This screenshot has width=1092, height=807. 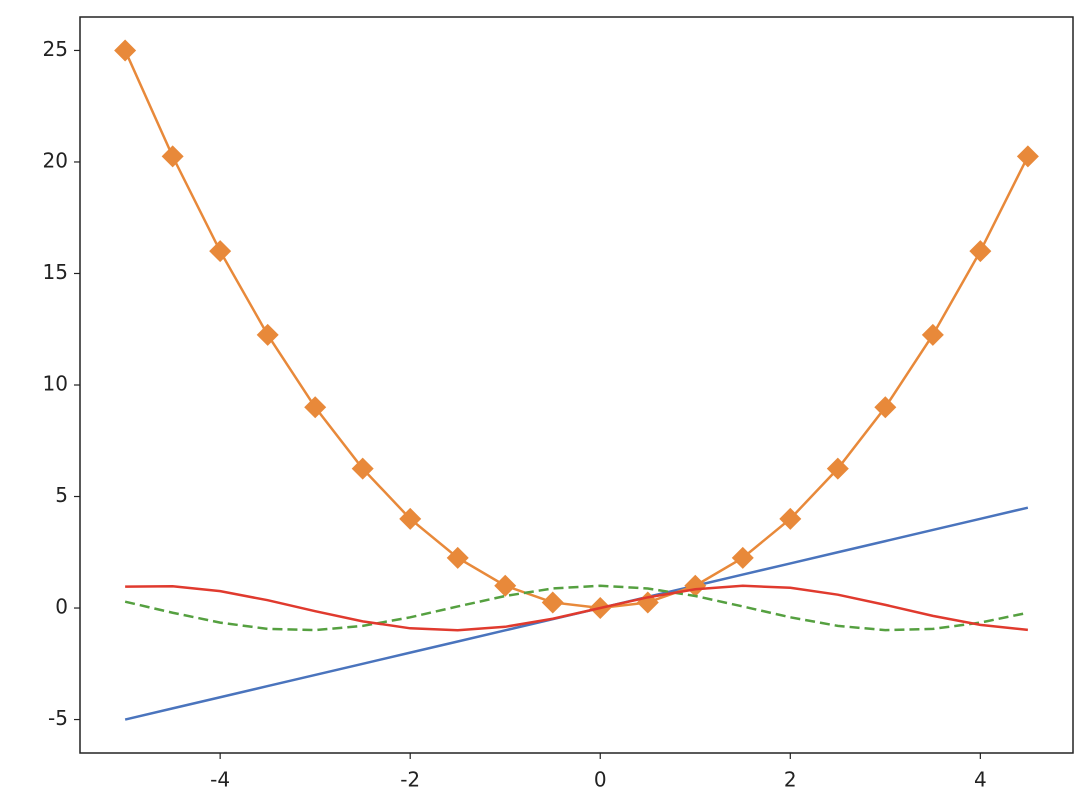 I want to click on x-tick-label: 4, so click(x=980, y=780).